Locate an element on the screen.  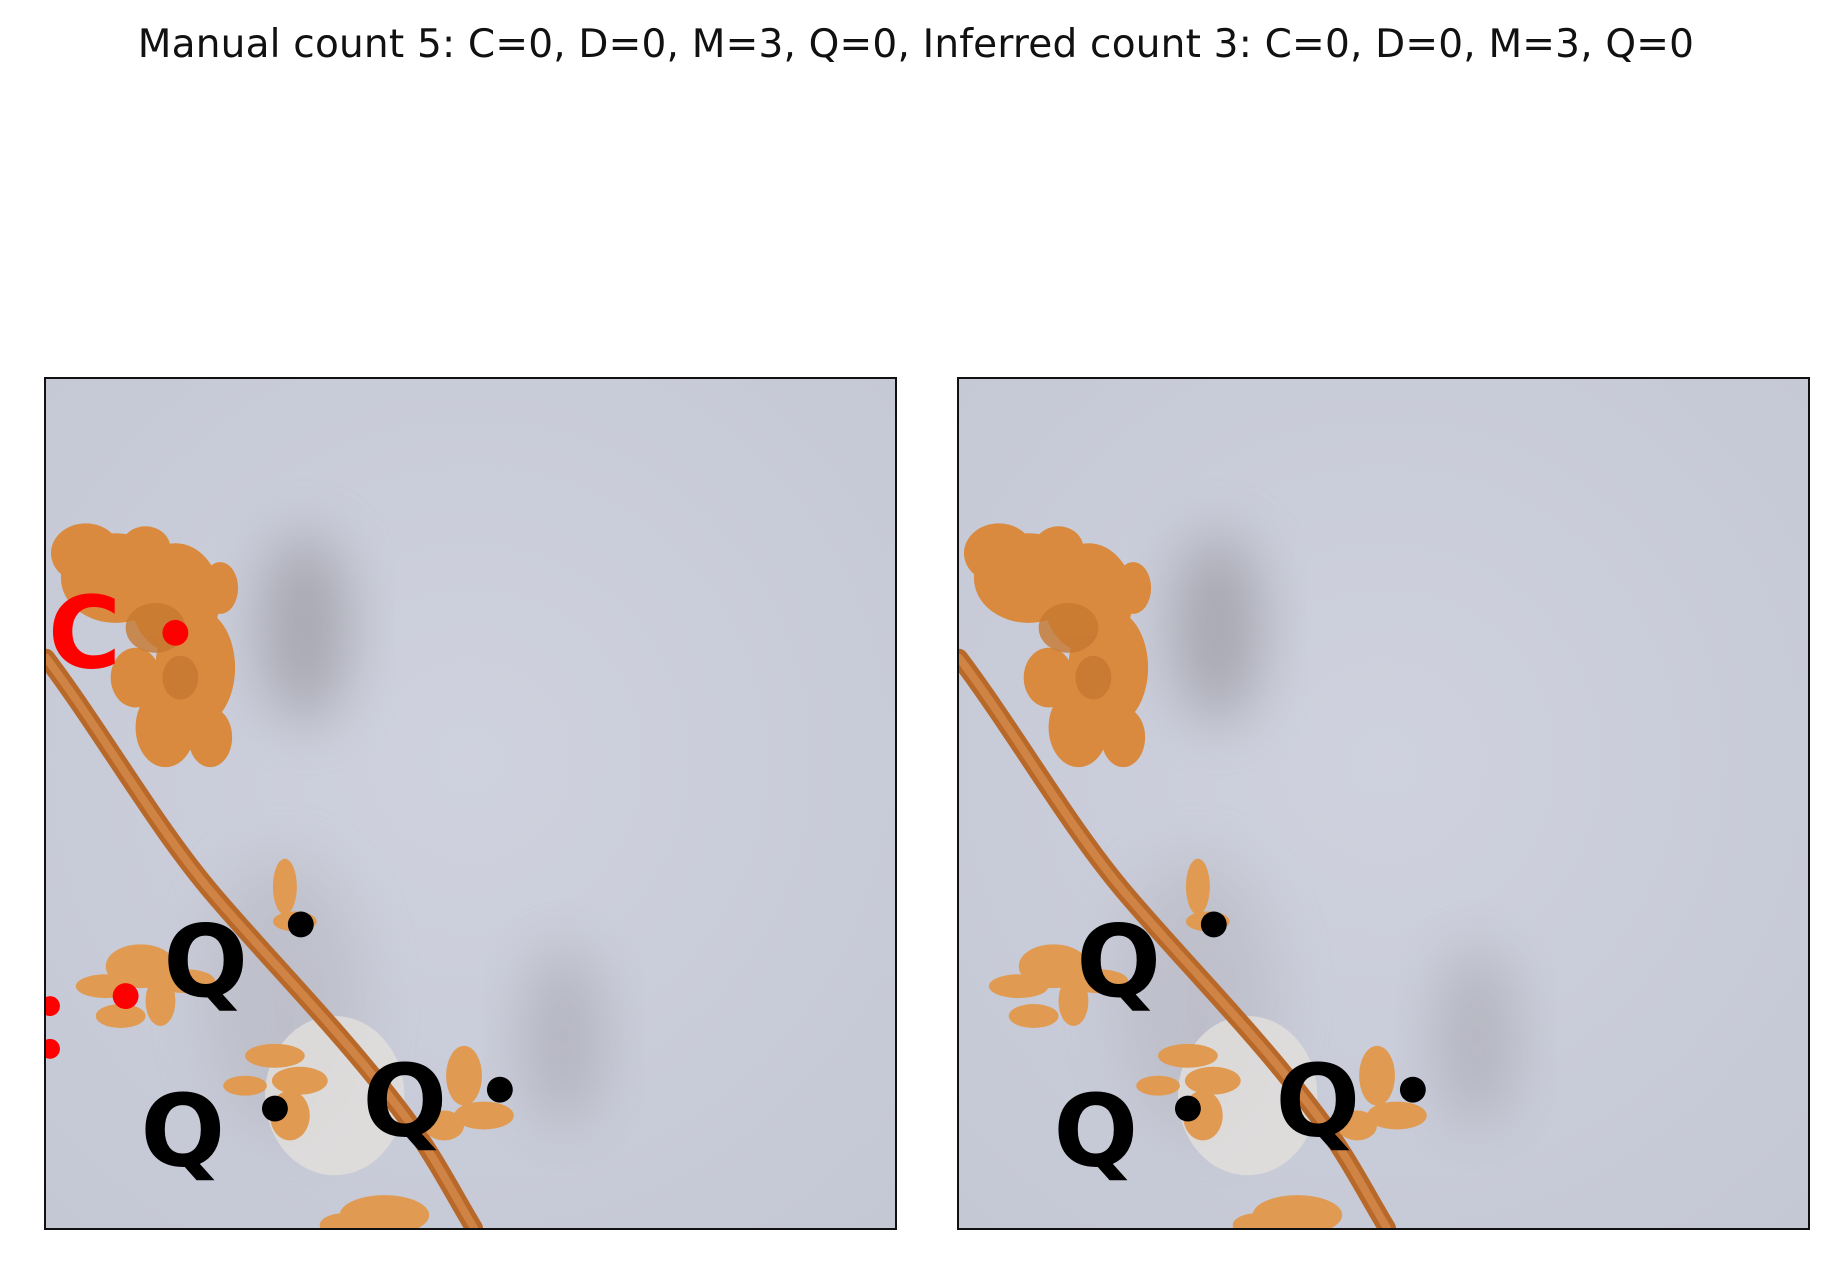
marker-c-red: C is located at coordinates (84, 634).